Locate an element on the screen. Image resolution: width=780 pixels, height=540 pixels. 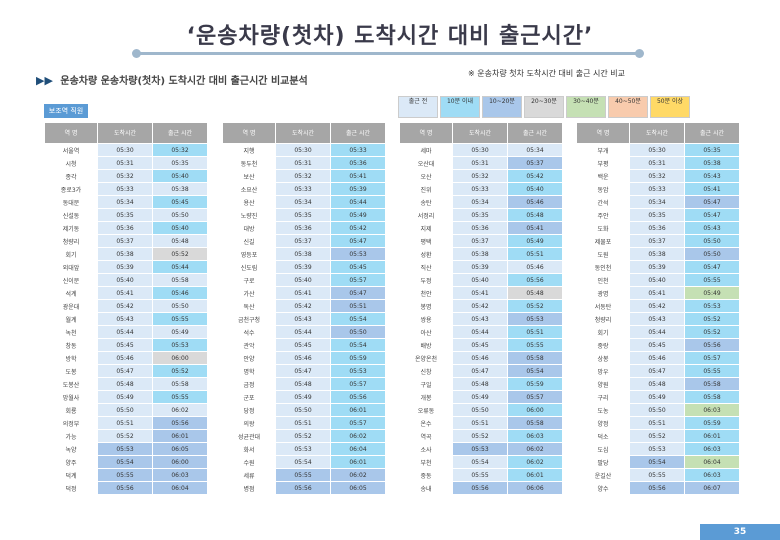
arrival-time-cell: 05:36 is located at coordinates (480, 228).